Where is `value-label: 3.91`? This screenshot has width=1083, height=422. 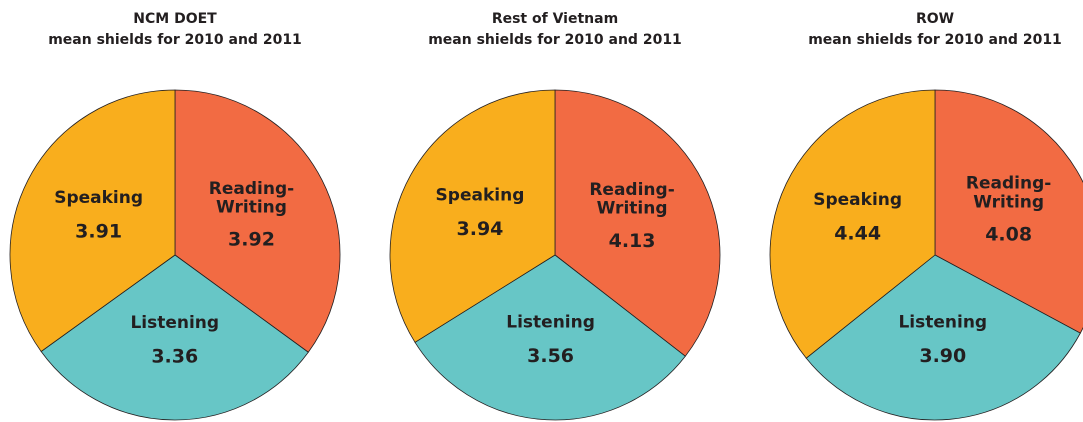
value-label: 3.91 is located at coordinates (98, 231).